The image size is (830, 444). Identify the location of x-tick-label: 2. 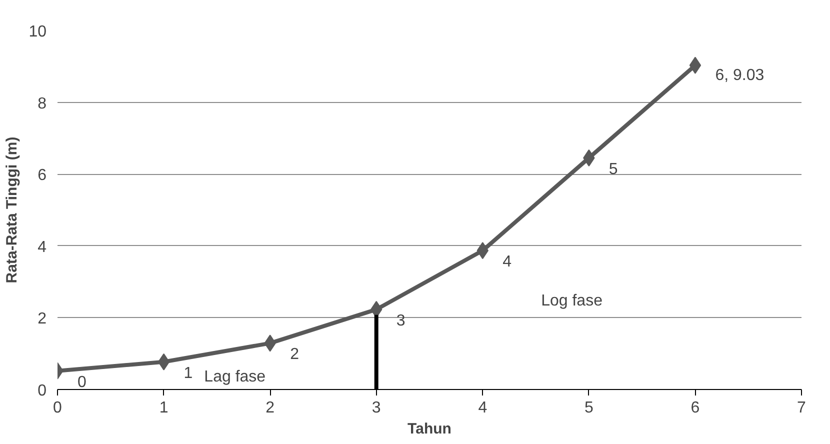
(270, 408).